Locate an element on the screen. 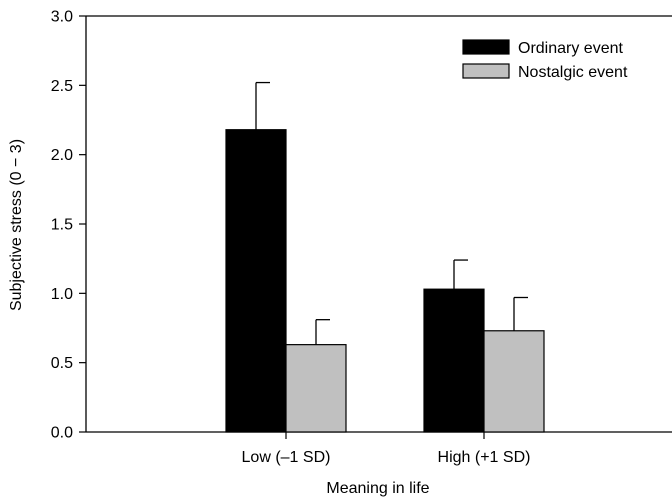  x-axis-label: Meaning in life is located at coordinates (377, 488).